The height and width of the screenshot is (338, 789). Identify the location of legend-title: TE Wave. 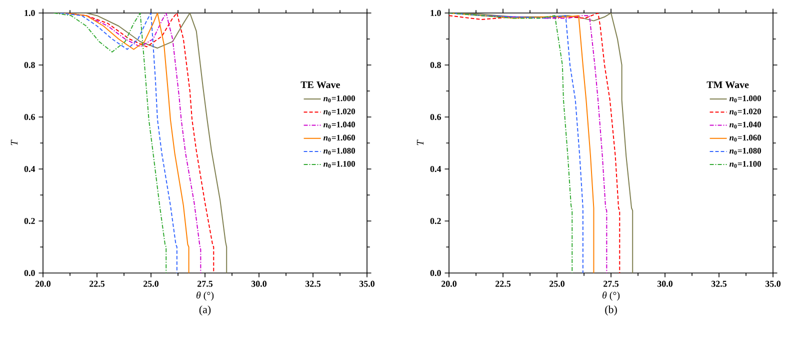
(320, 84).